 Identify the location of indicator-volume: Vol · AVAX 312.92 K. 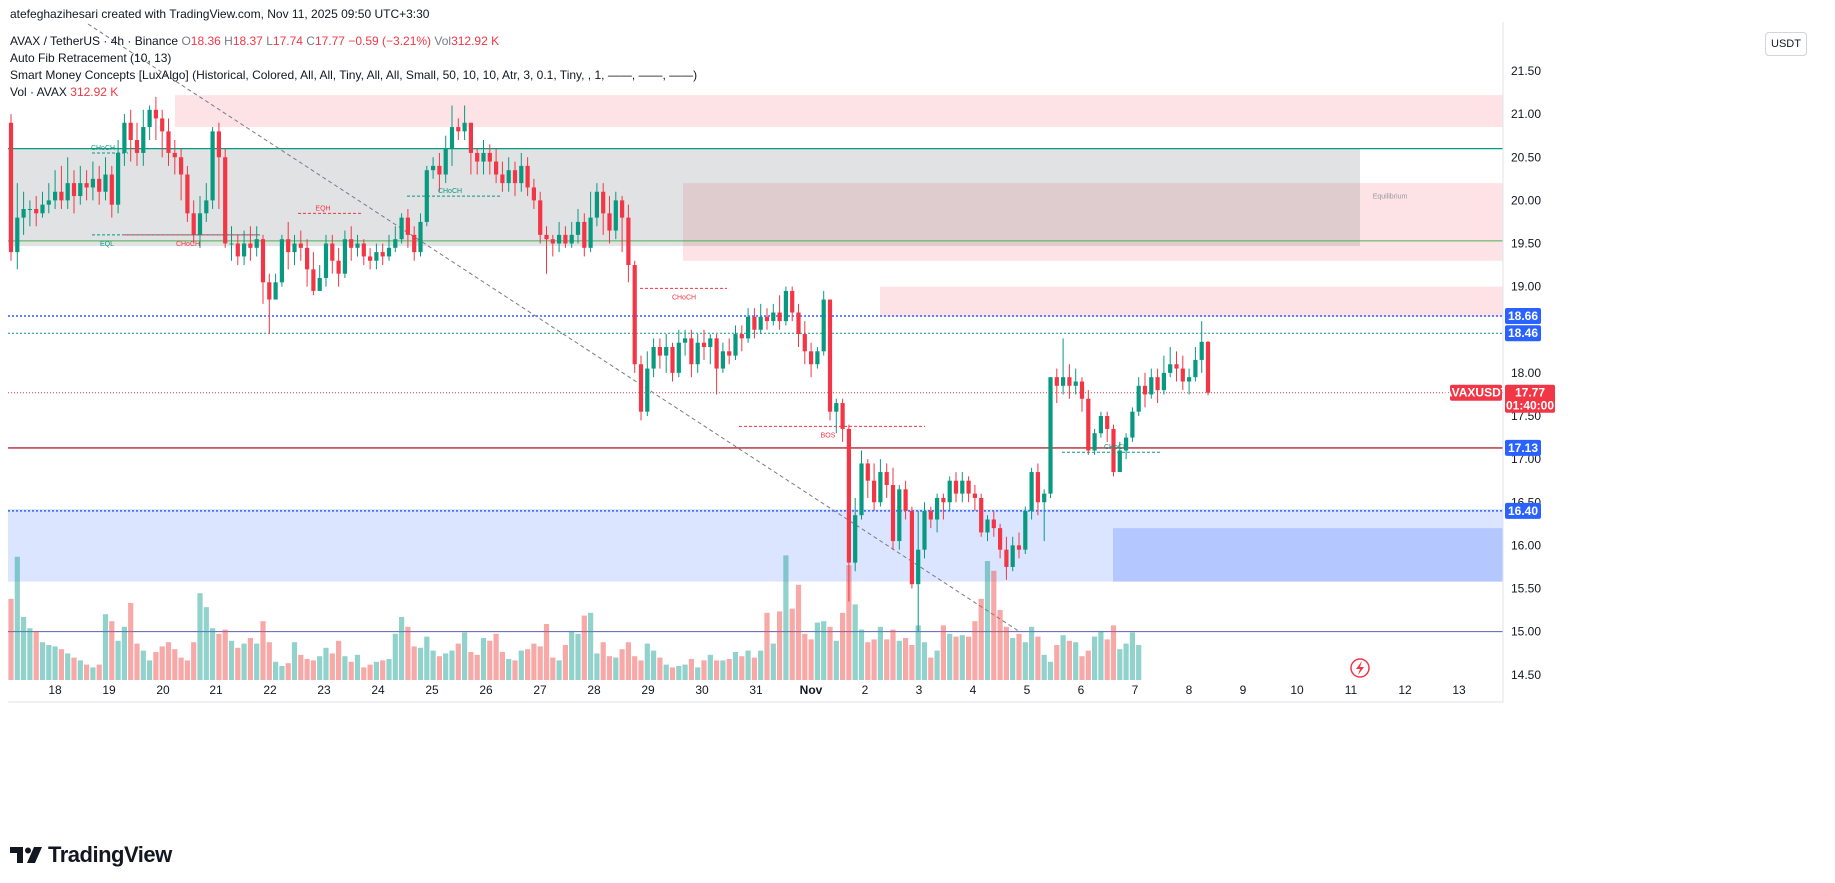
(64, 92).